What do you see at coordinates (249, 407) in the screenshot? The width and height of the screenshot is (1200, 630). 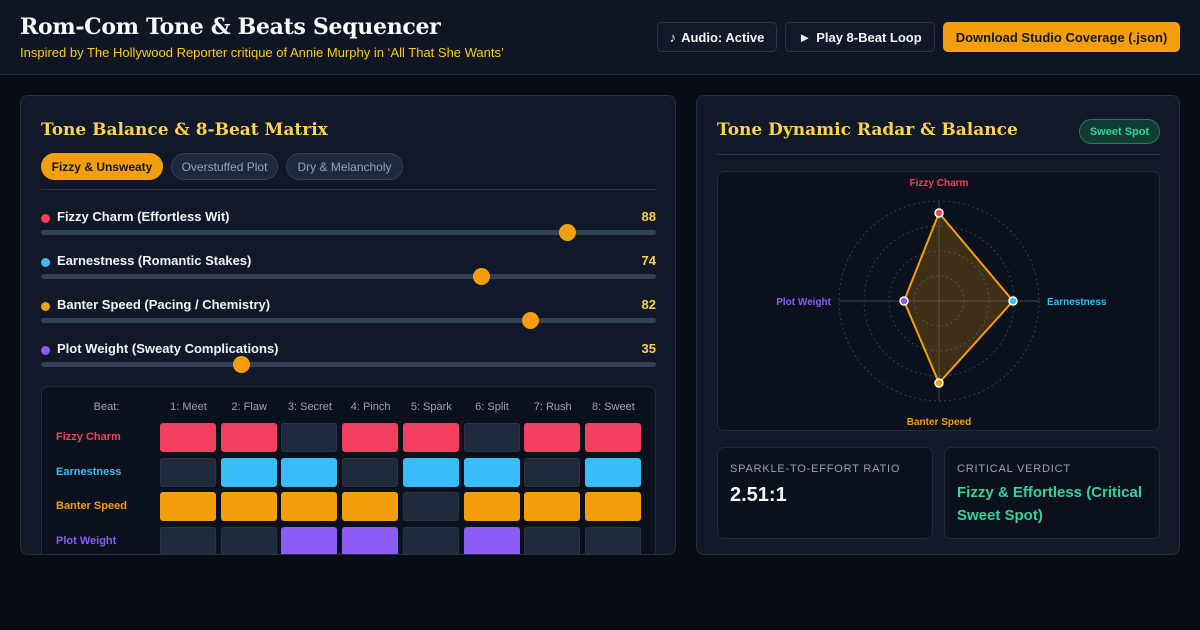 I see `beat-header: 2: Flaw` at bounding box center [249, 407].